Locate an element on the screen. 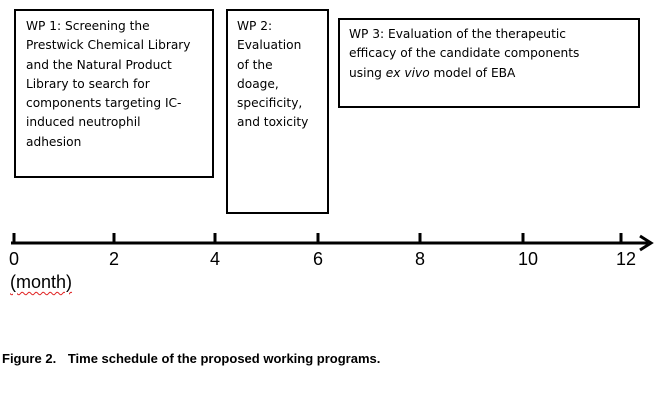  wp3-line3-post: model of EBA is located at coordinates (472, 72).